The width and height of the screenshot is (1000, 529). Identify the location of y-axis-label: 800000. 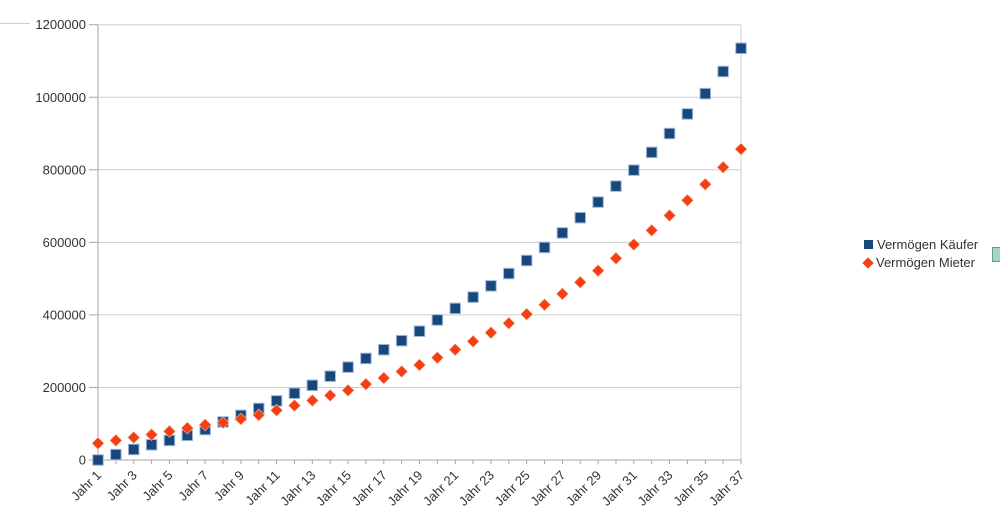
(64, 169).